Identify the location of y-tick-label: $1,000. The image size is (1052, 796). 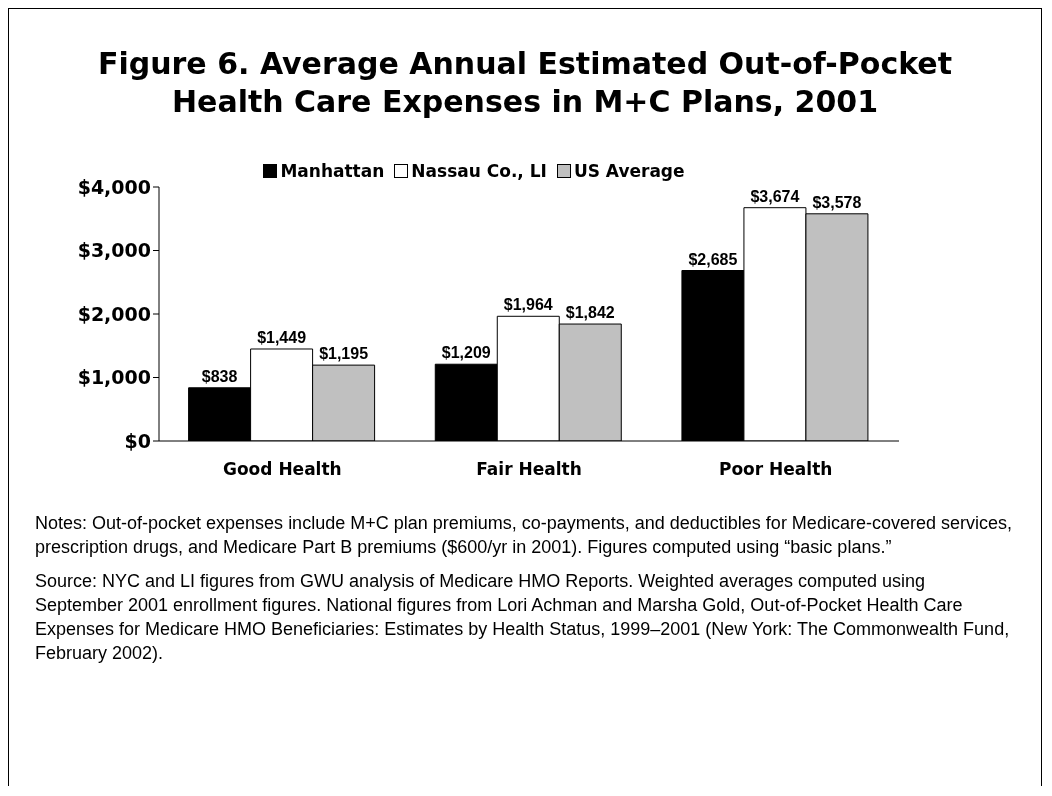
(114, 377).